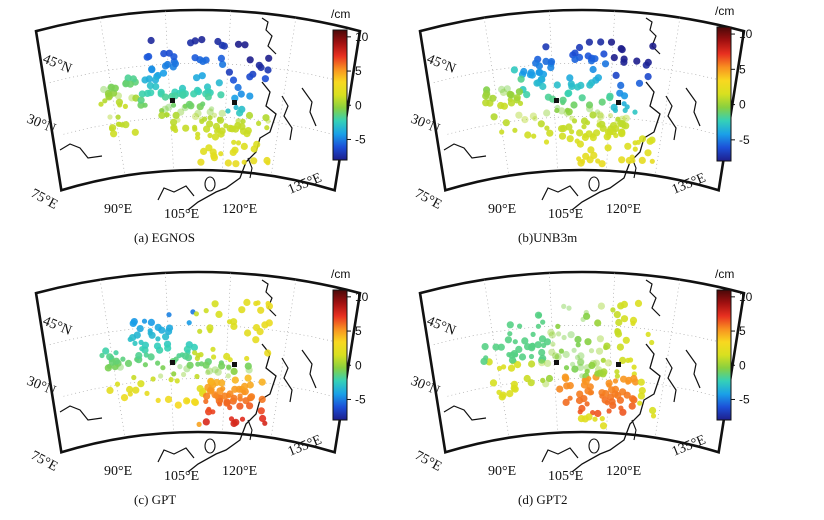 Image resolution: width=824 pixels, height=520 pixels. What do you see at coordinates (616, 146) in the screenshot?
I see `coastline` at bounding box center [616, 146].